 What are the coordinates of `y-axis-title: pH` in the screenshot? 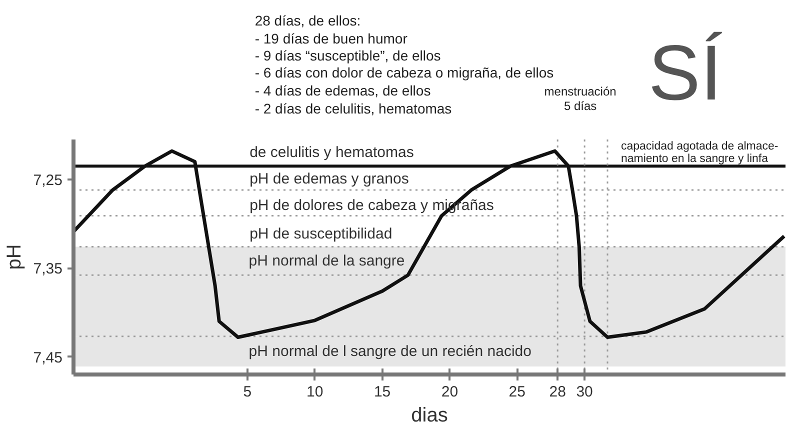 It's located at (14, 257).